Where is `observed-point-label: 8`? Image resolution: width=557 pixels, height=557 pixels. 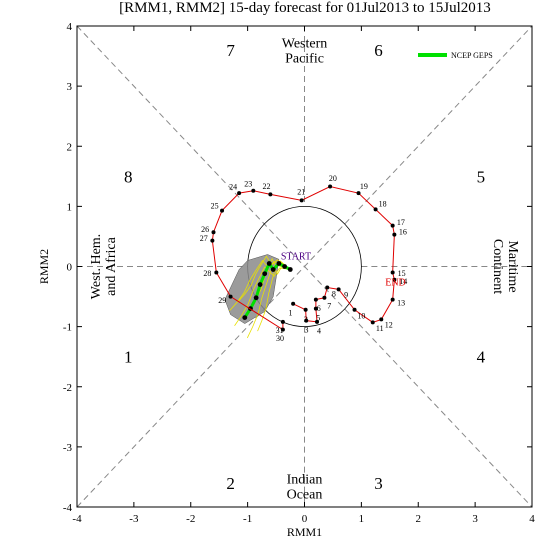
observed-point-label: 8 is located at coordinates (334, 294).